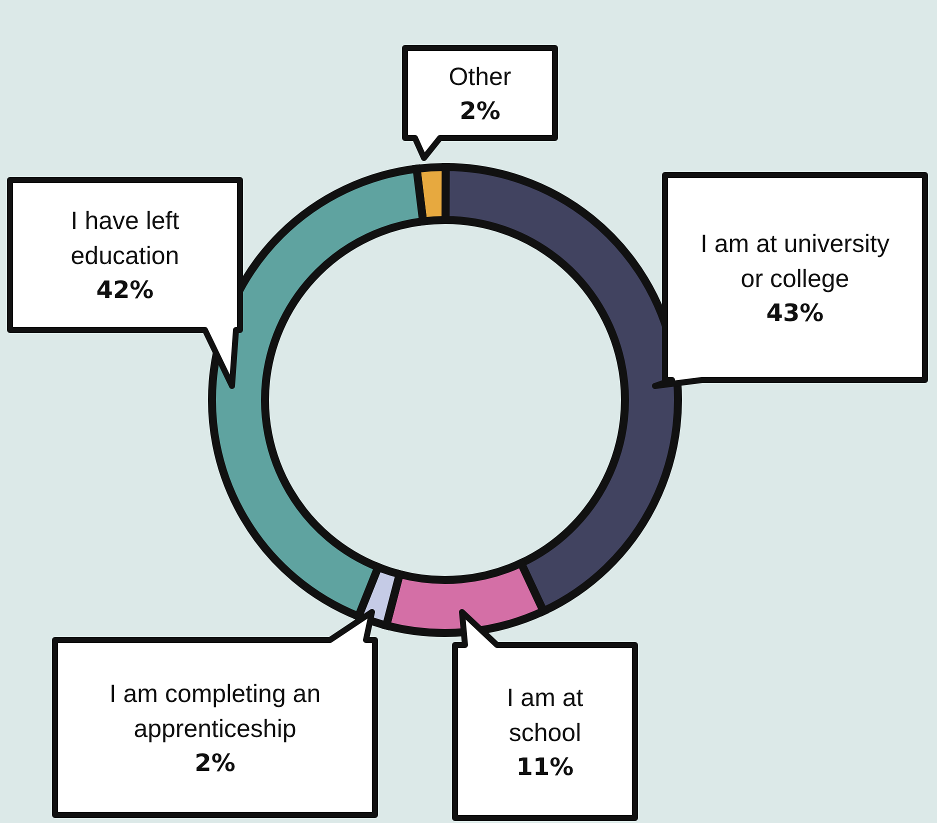 The image size is (937, 823). What do you see at coordinates (125, 239) in the screenshot?
I see `slice-label: I have left education` at bounding box center [125, 239].